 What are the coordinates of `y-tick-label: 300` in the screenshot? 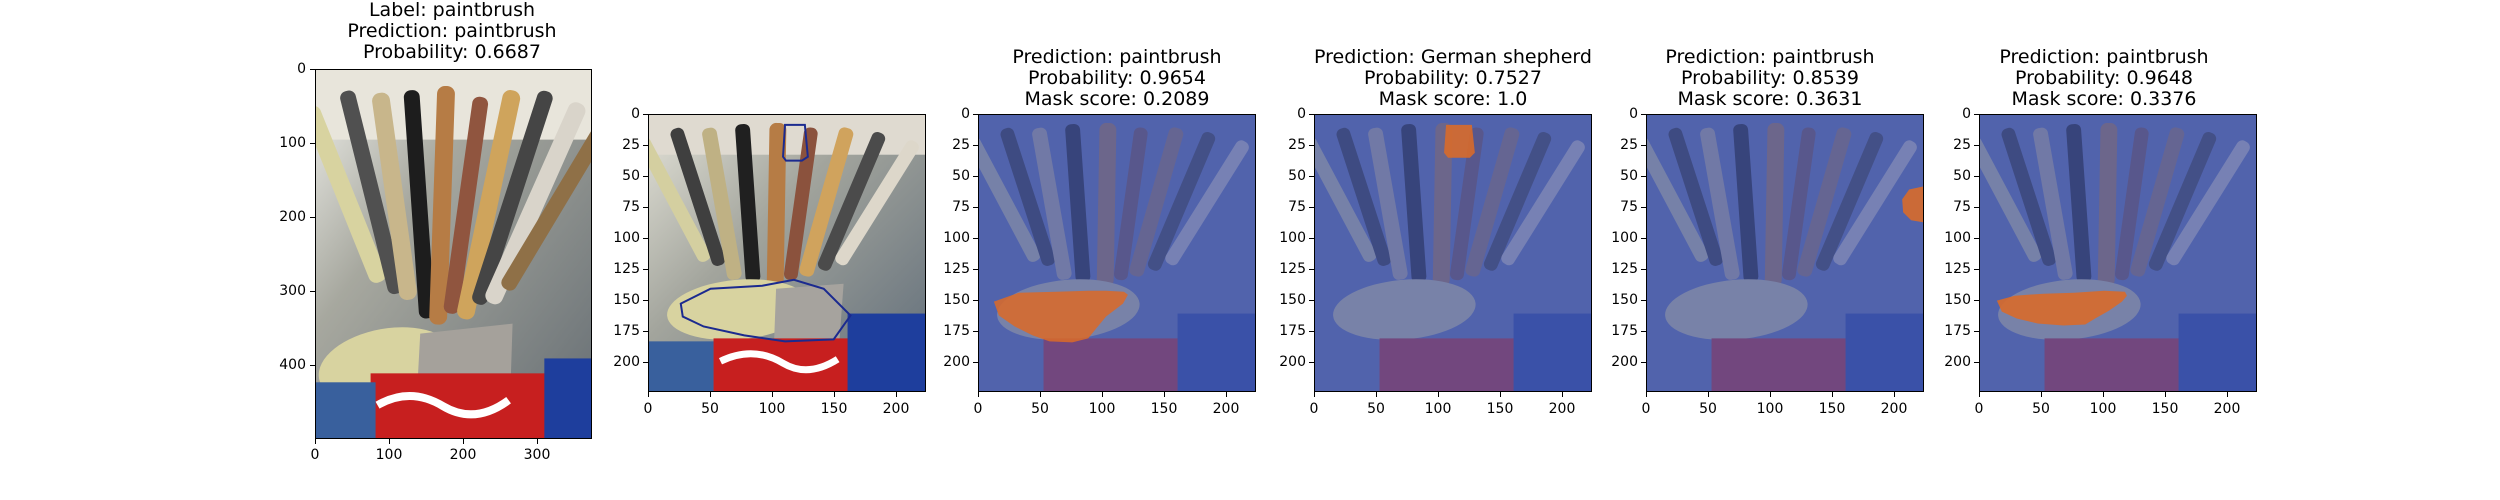 It's located at (292, 291).